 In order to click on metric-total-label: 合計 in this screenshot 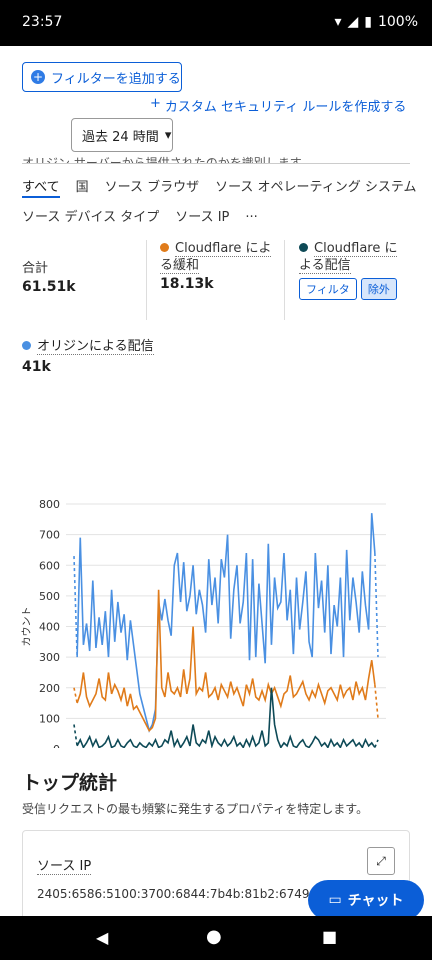, I will do `click(35, 268)`.